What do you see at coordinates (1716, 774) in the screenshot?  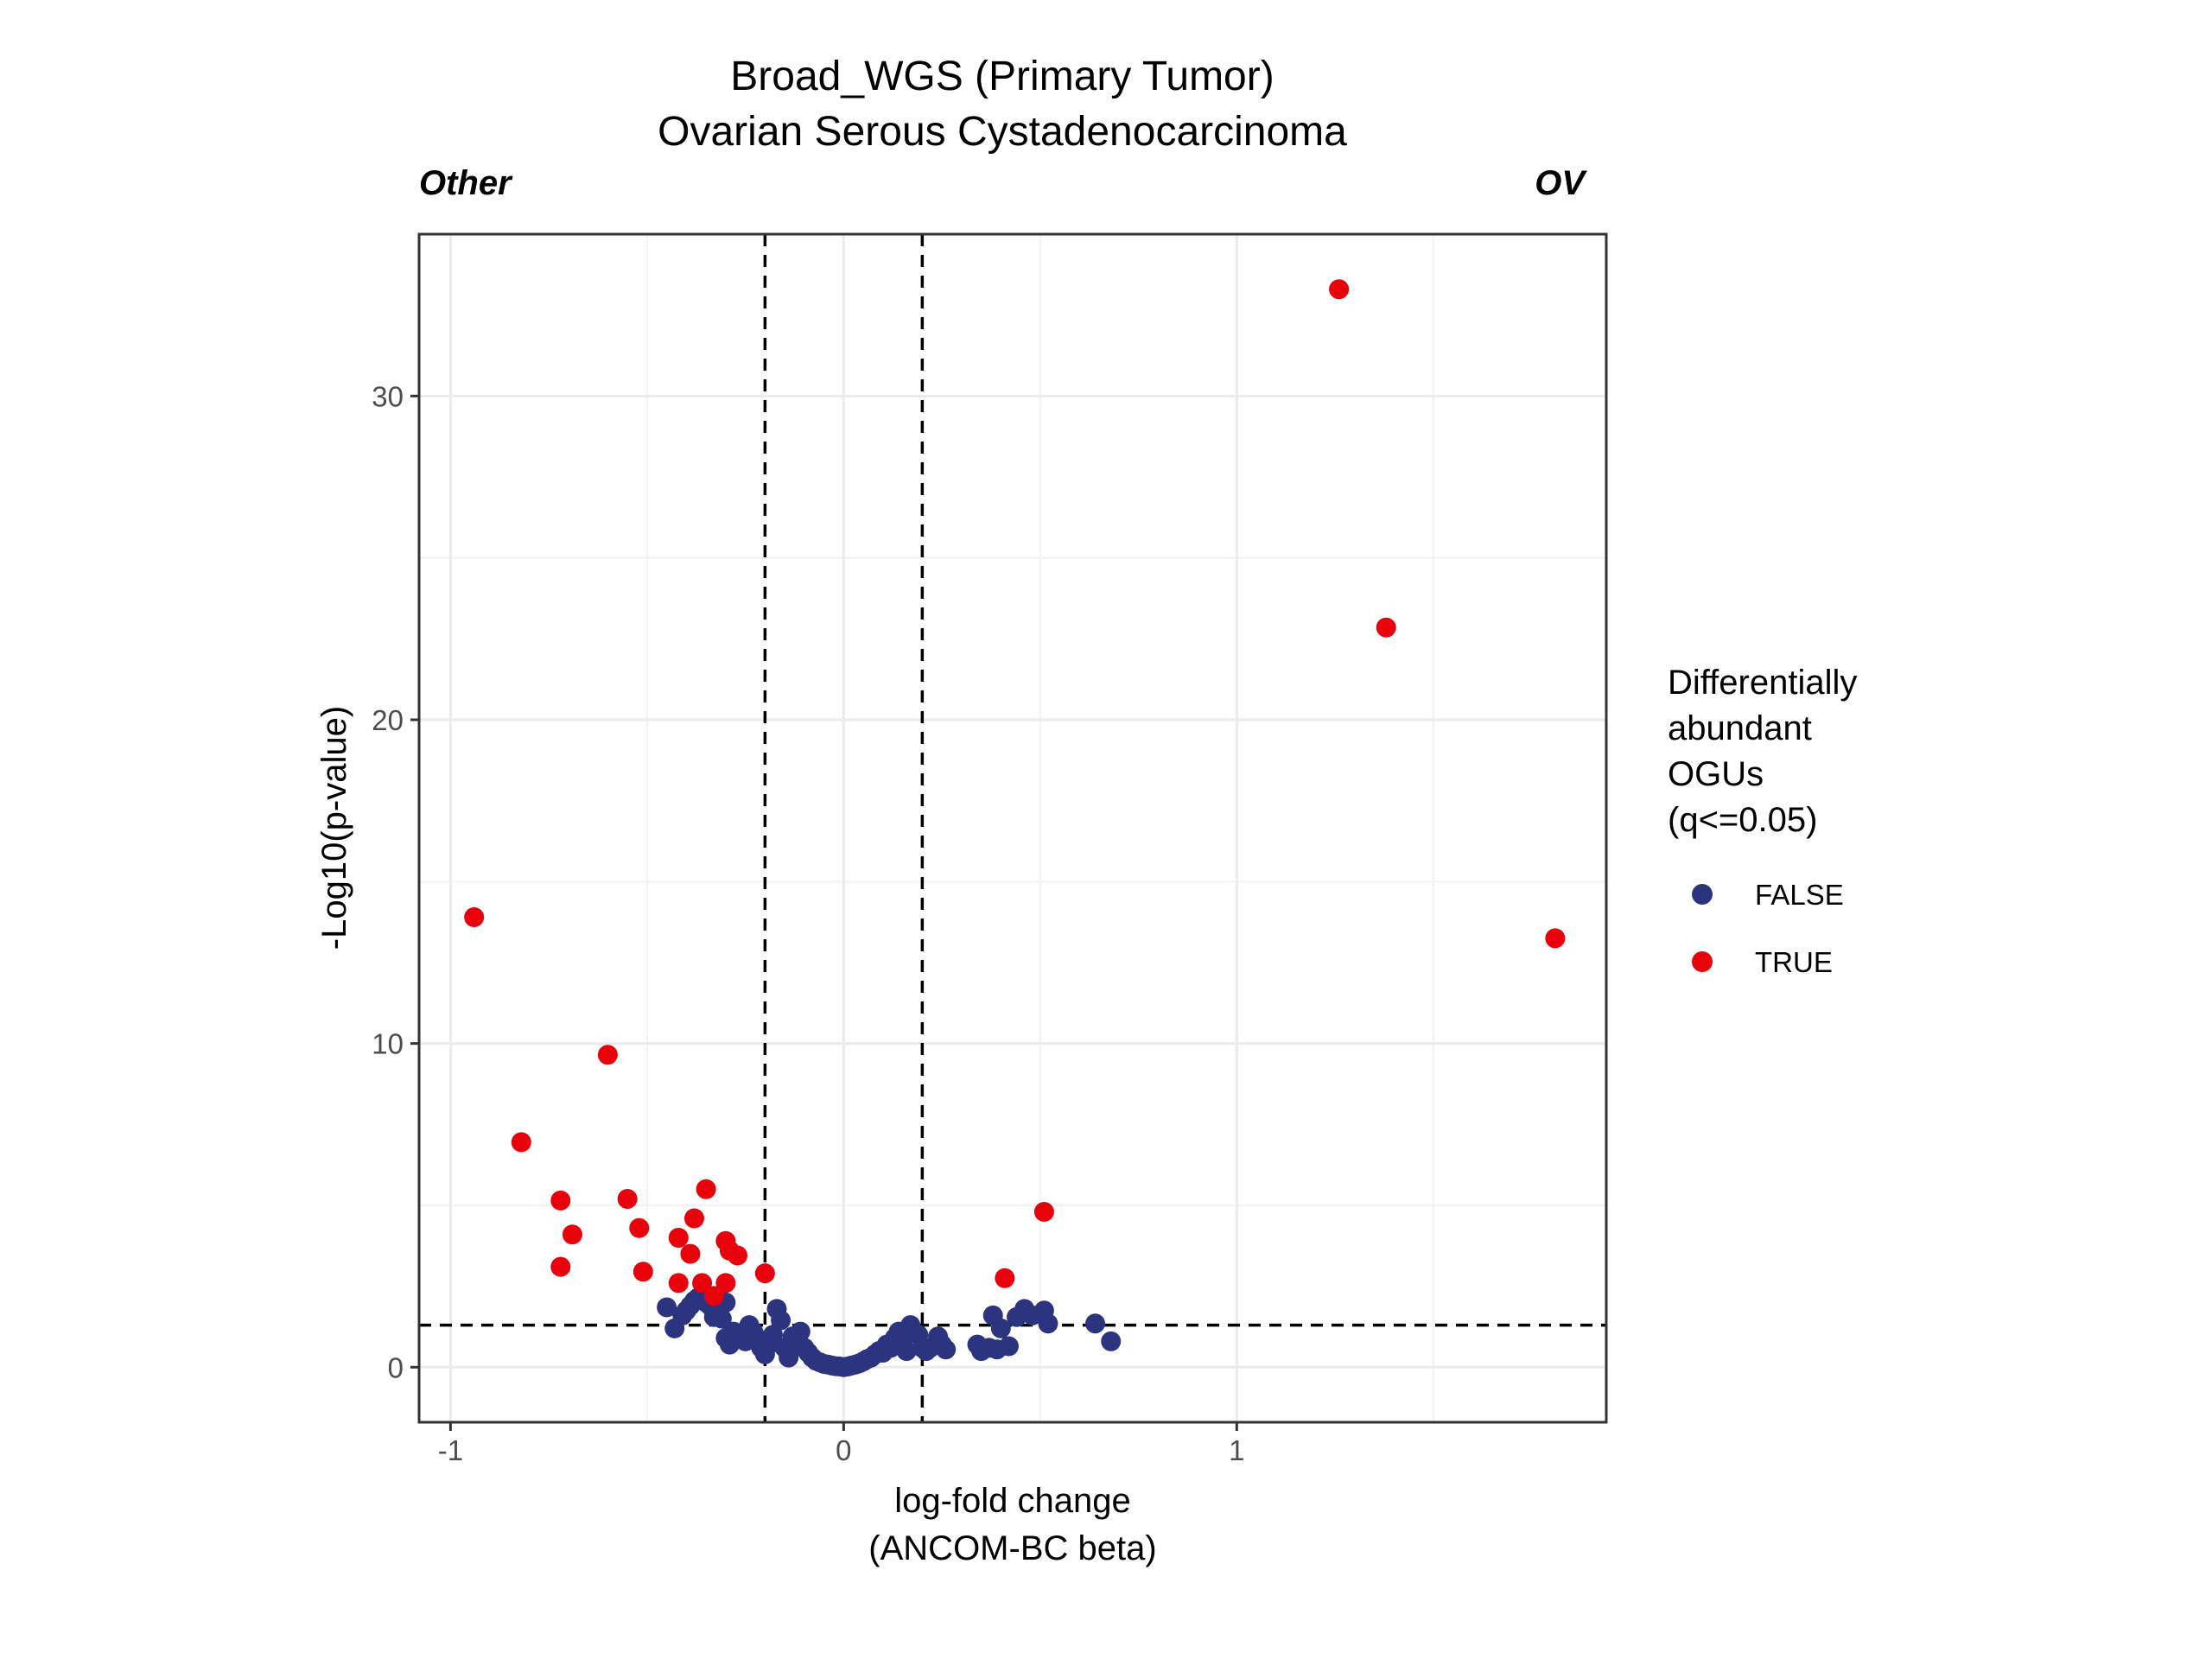 I see `legend-title-line-3: OGUs` at bounding box center [1716, 774].